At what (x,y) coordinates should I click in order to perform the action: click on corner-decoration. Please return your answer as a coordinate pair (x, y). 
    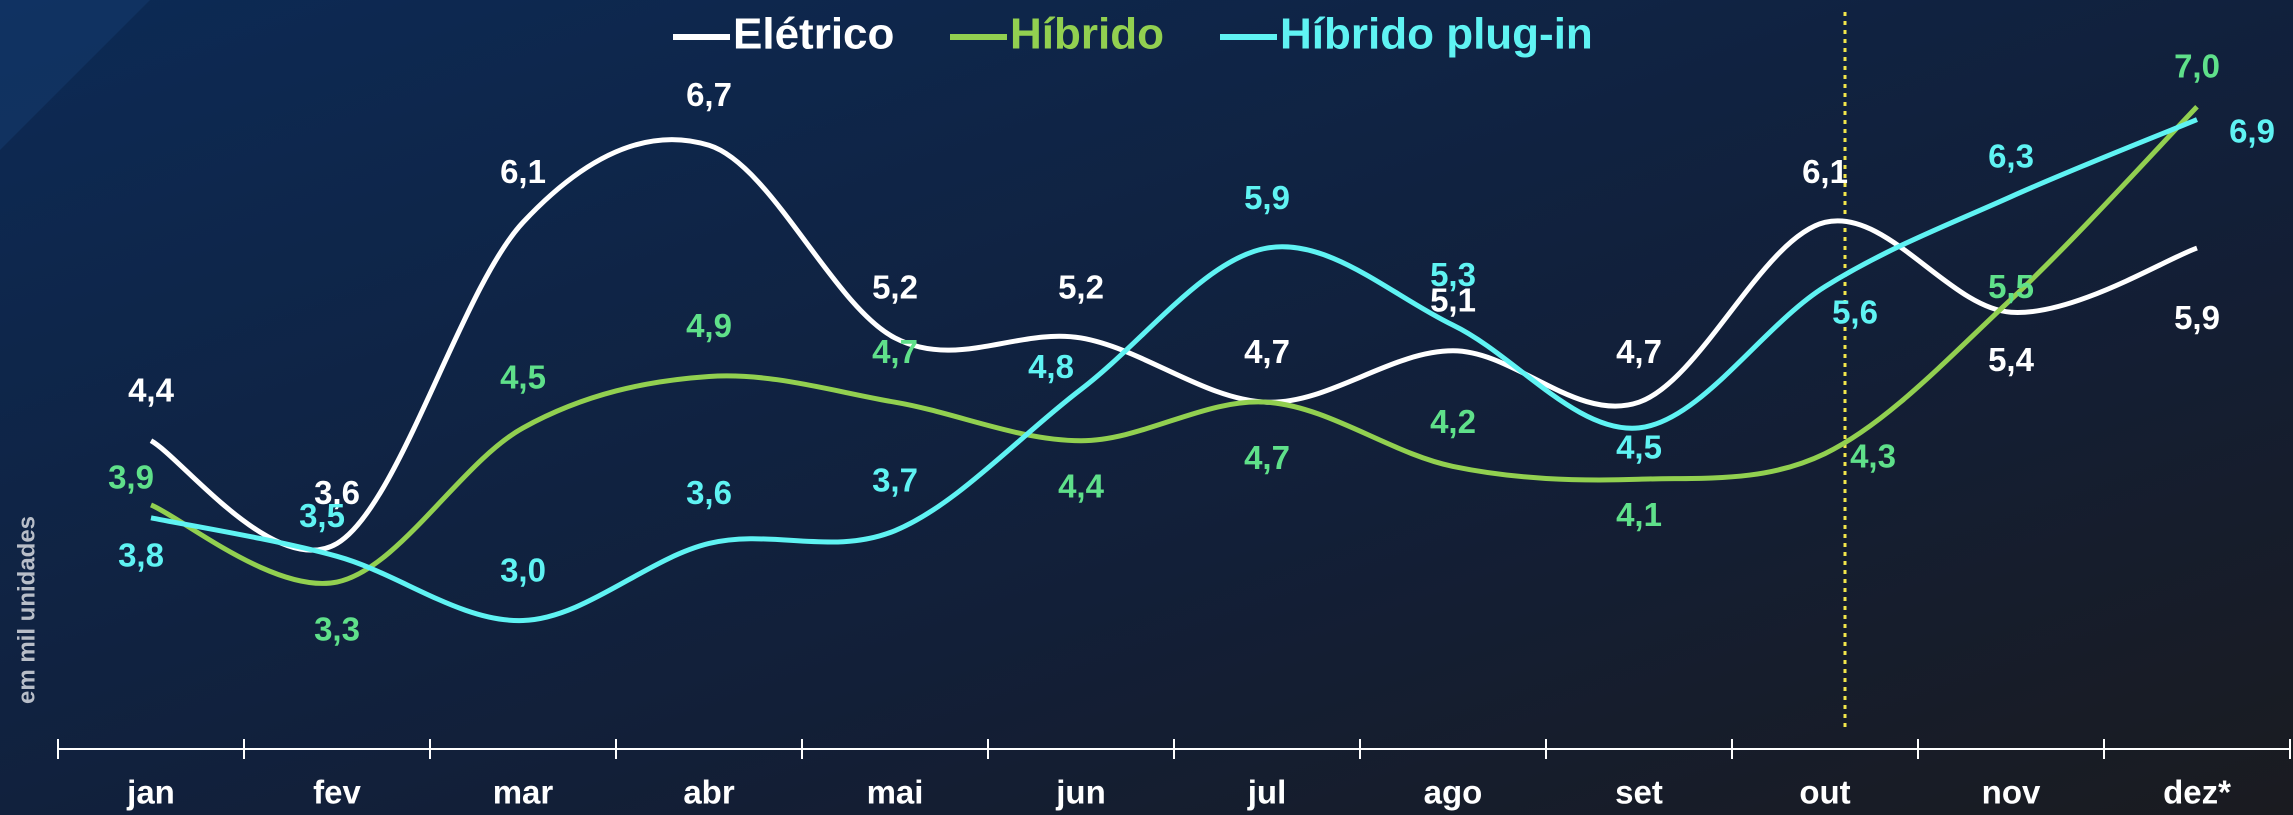
    Looking at the image, I should click on (75, 75).